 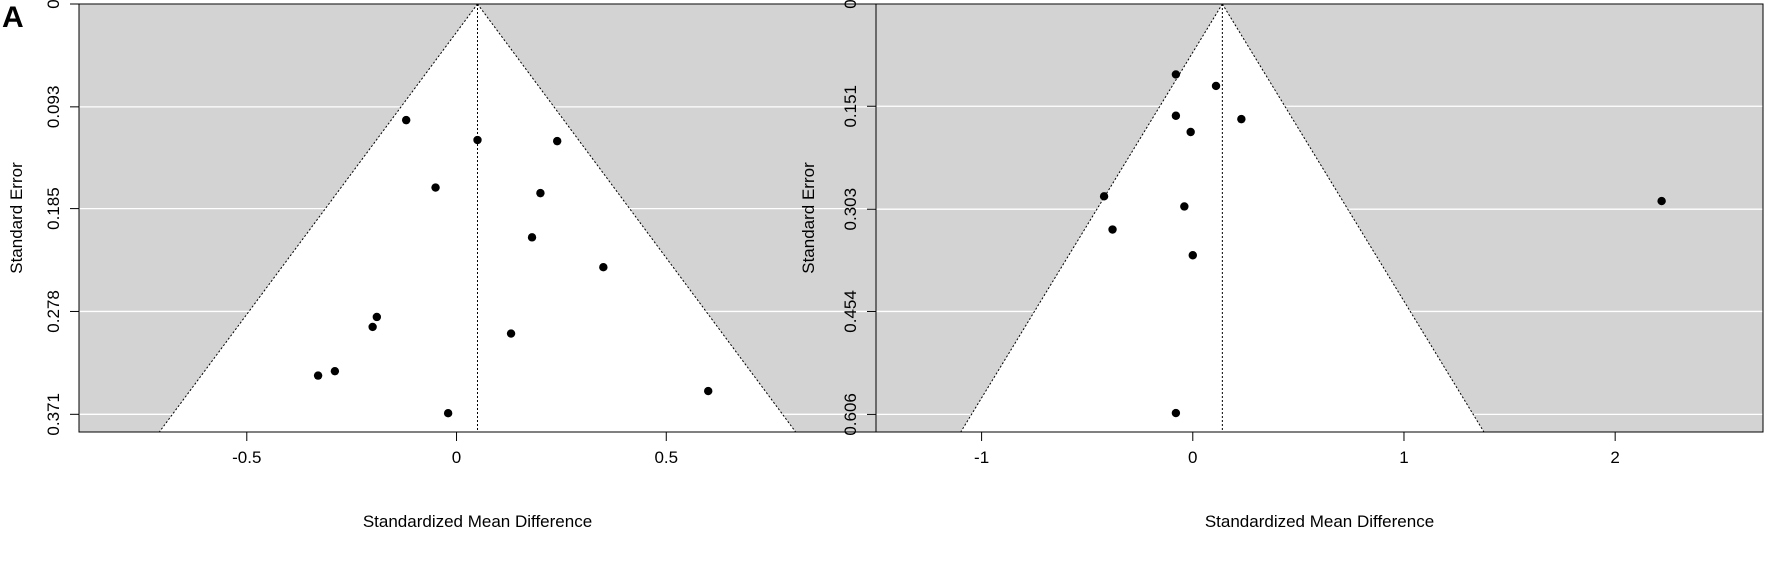 I want to click on y-tick-label: 0.185, so click(x=53, y=208).